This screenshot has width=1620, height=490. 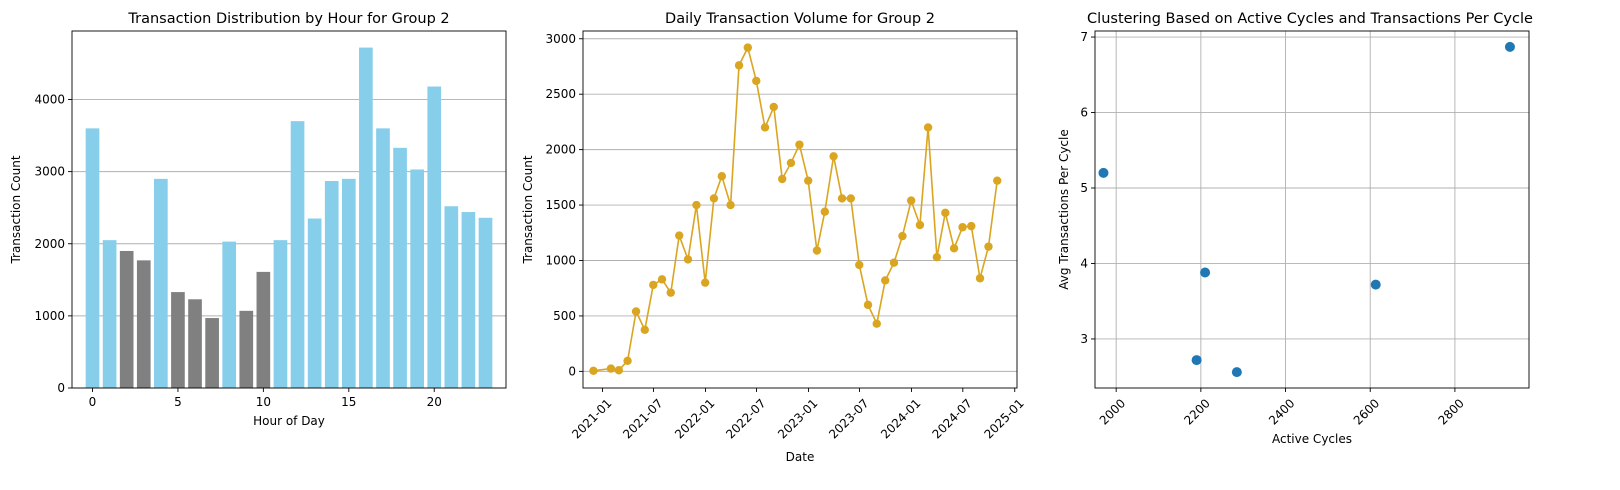 I want to click on x-tick-label: 2021-01, so click(x=591, y=418).